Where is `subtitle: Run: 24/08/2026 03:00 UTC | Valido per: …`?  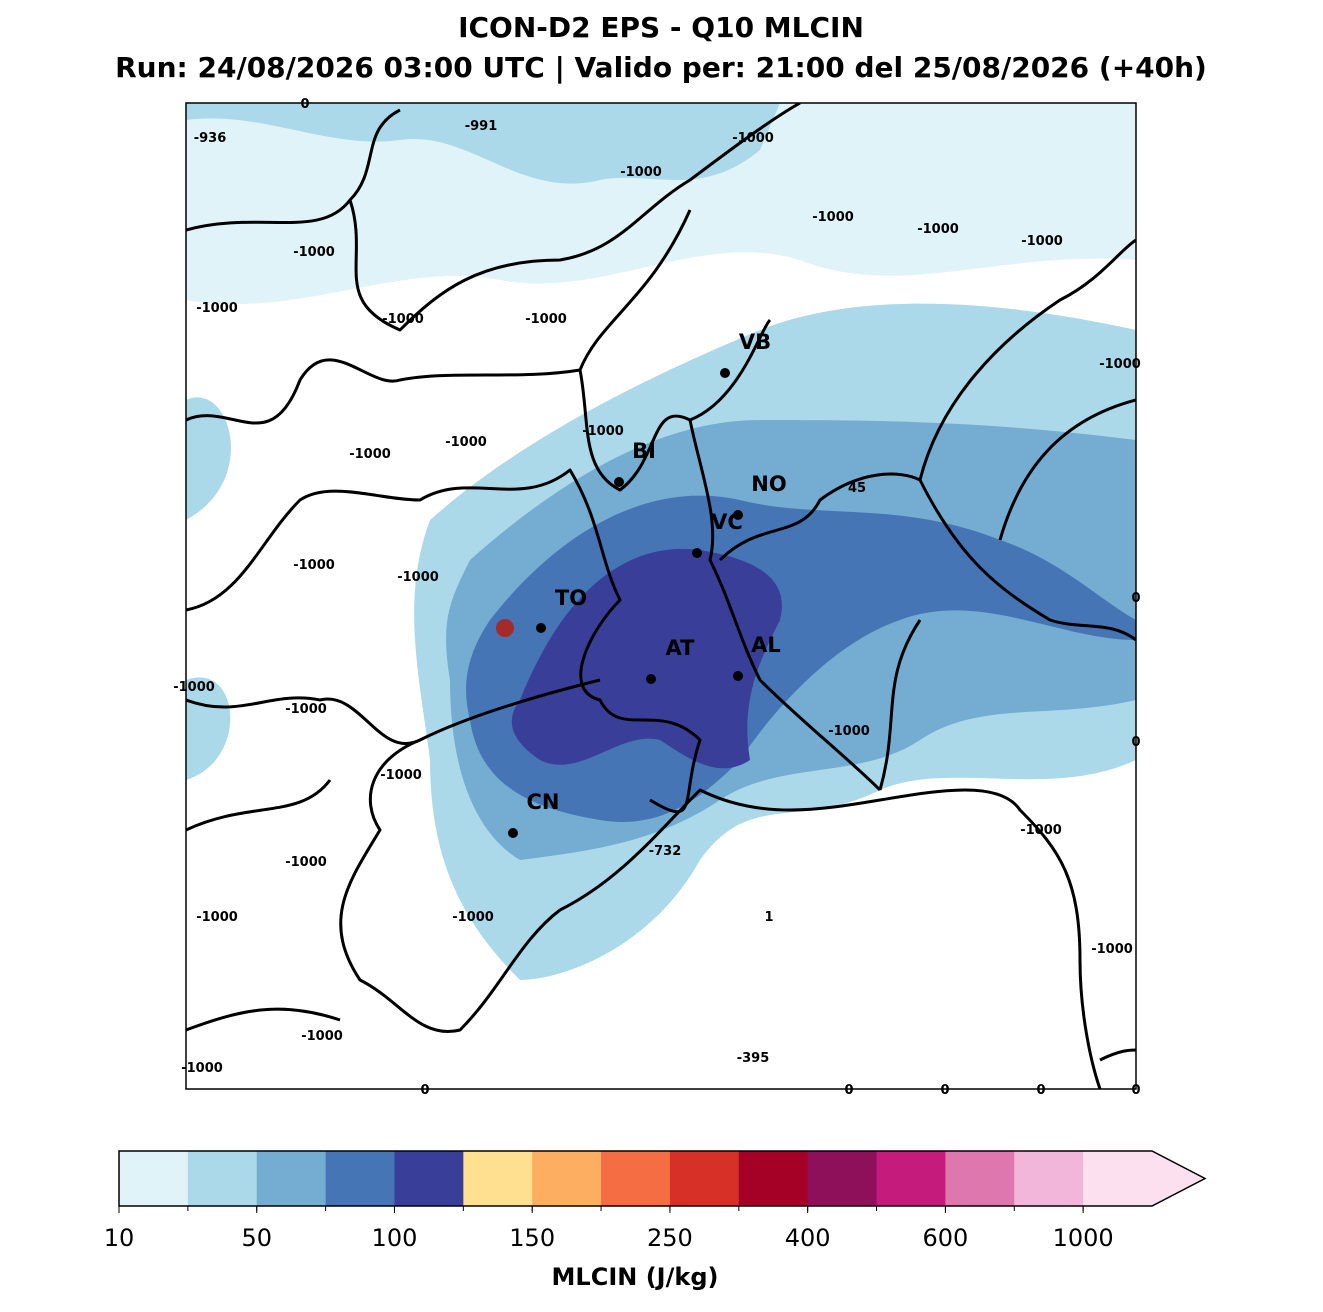 subtitle: Run: 24/08/2026 03:00 UTC | Valido per: … is located at coordinates (661, 67).